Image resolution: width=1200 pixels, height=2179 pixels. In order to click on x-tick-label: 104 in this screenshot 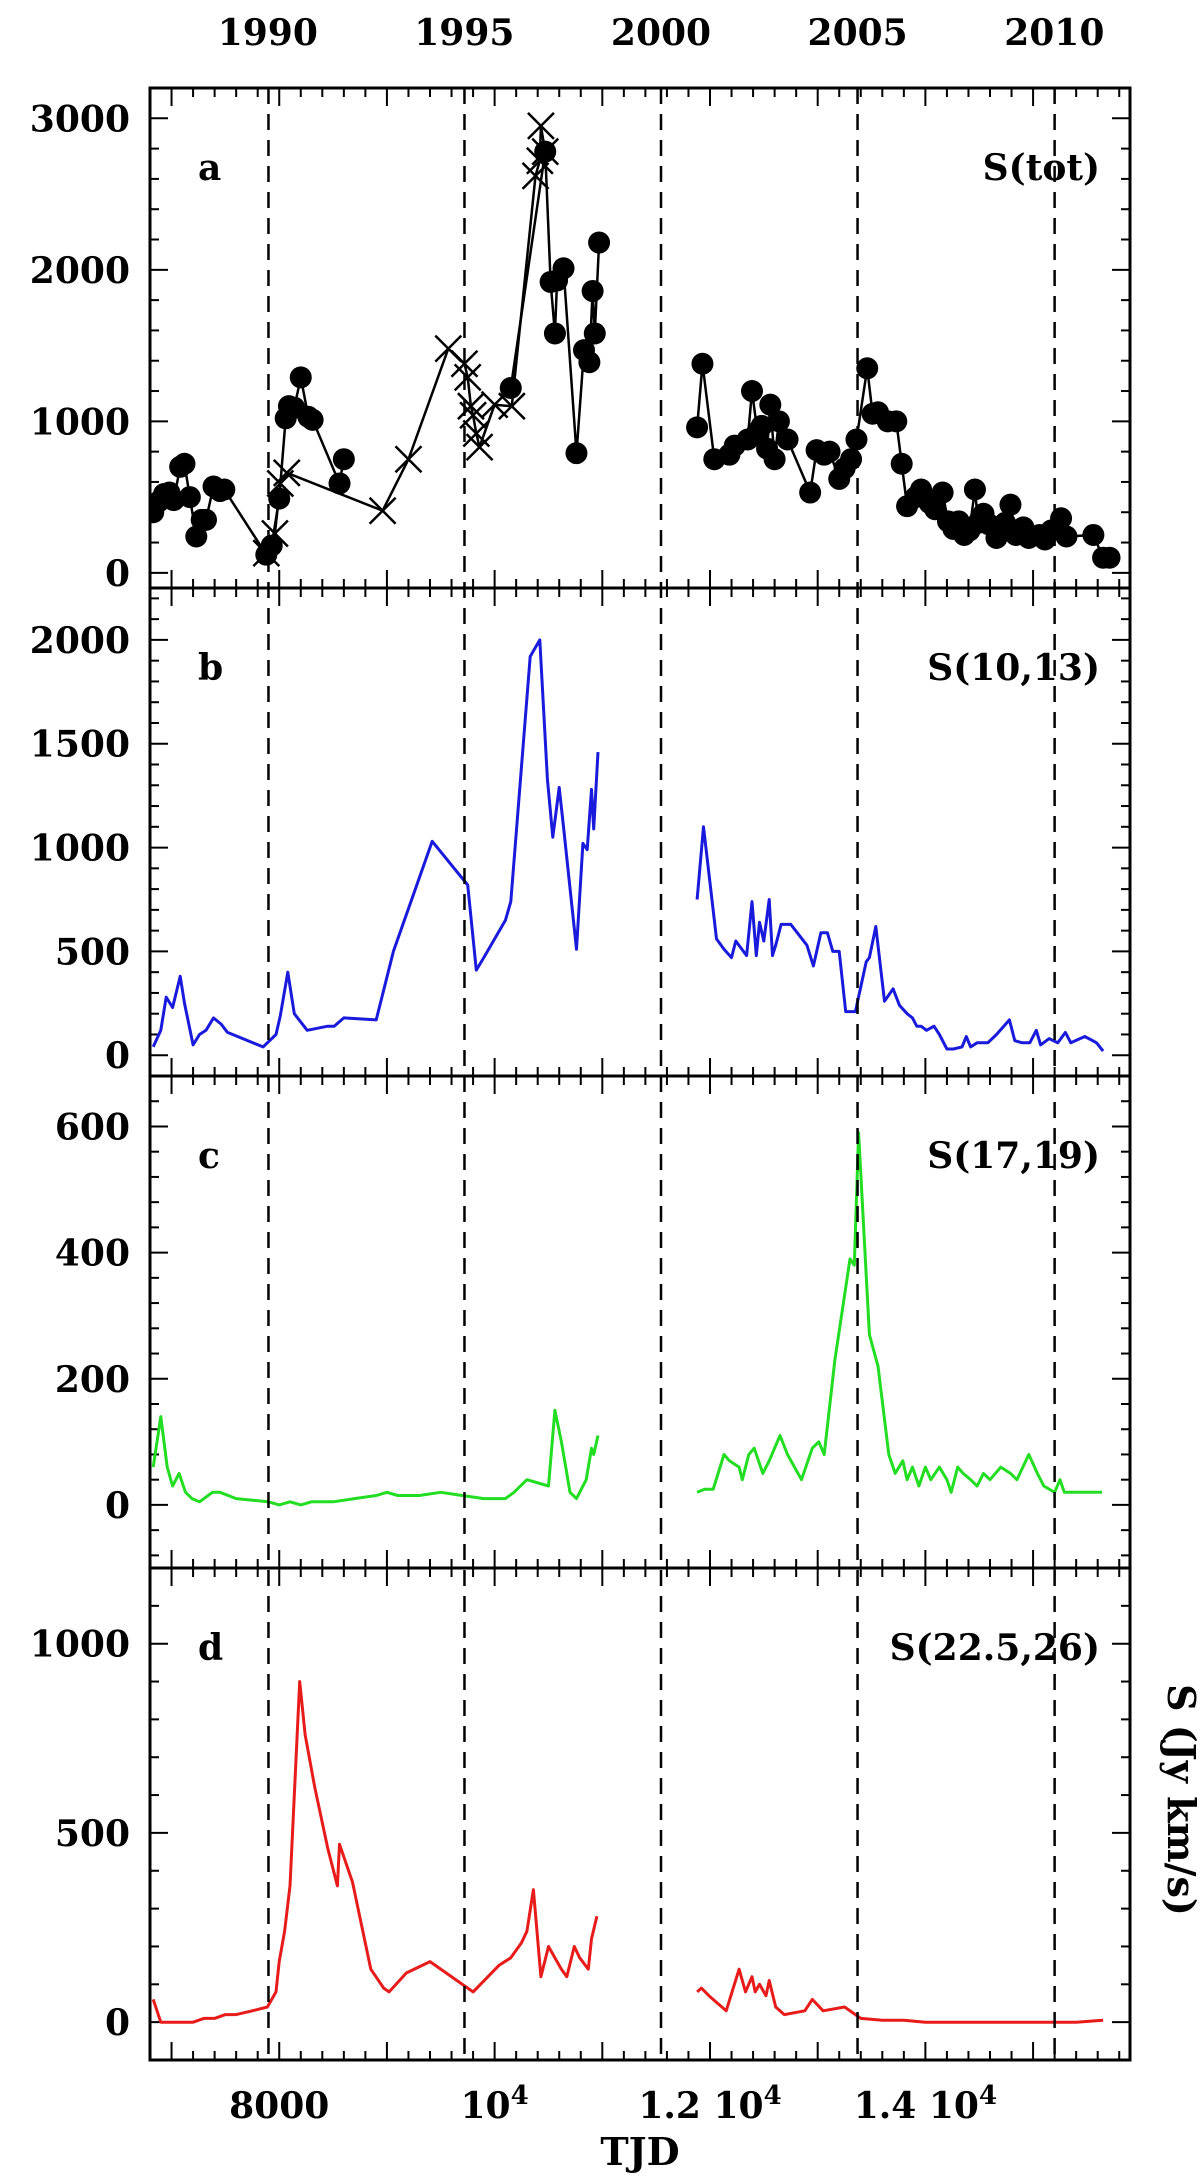, I will do `click(495, 2104)`.